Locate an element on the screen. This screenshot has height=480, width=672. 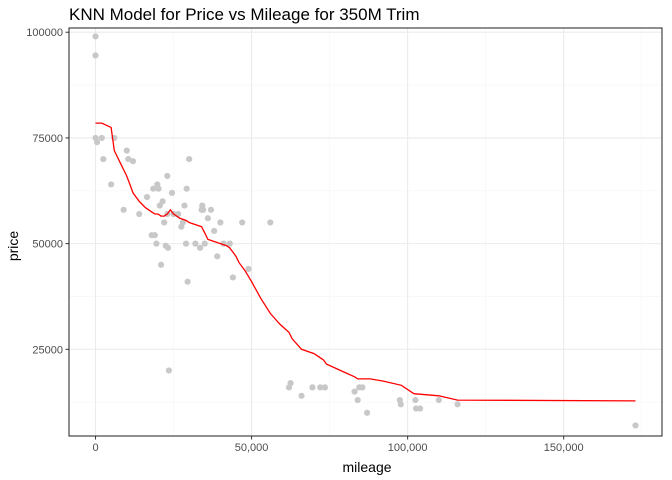
y-tick-label: 75000 is located at coordinates (47, 139).